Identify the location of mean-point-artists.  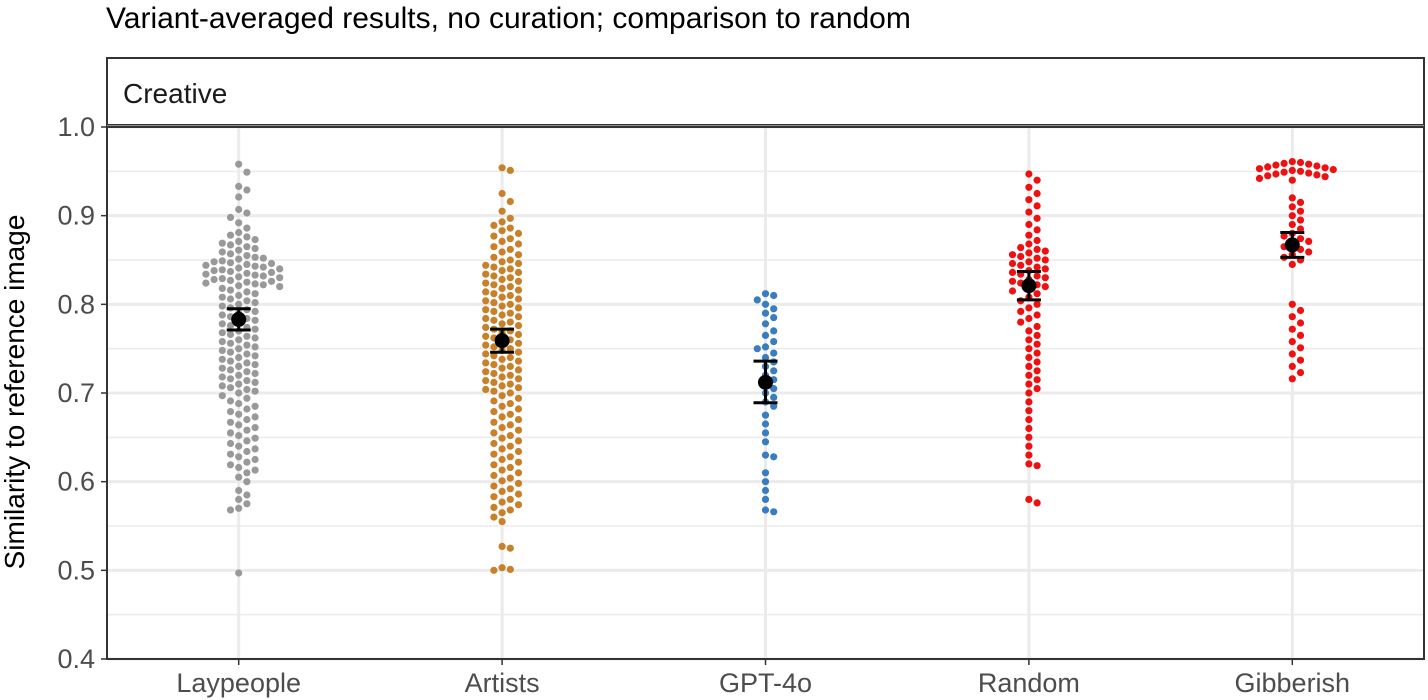
(502, 341).